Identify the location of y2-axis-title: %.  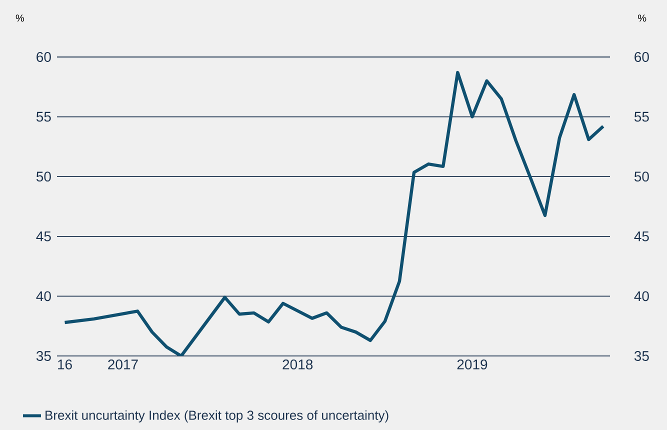
(642, 18).